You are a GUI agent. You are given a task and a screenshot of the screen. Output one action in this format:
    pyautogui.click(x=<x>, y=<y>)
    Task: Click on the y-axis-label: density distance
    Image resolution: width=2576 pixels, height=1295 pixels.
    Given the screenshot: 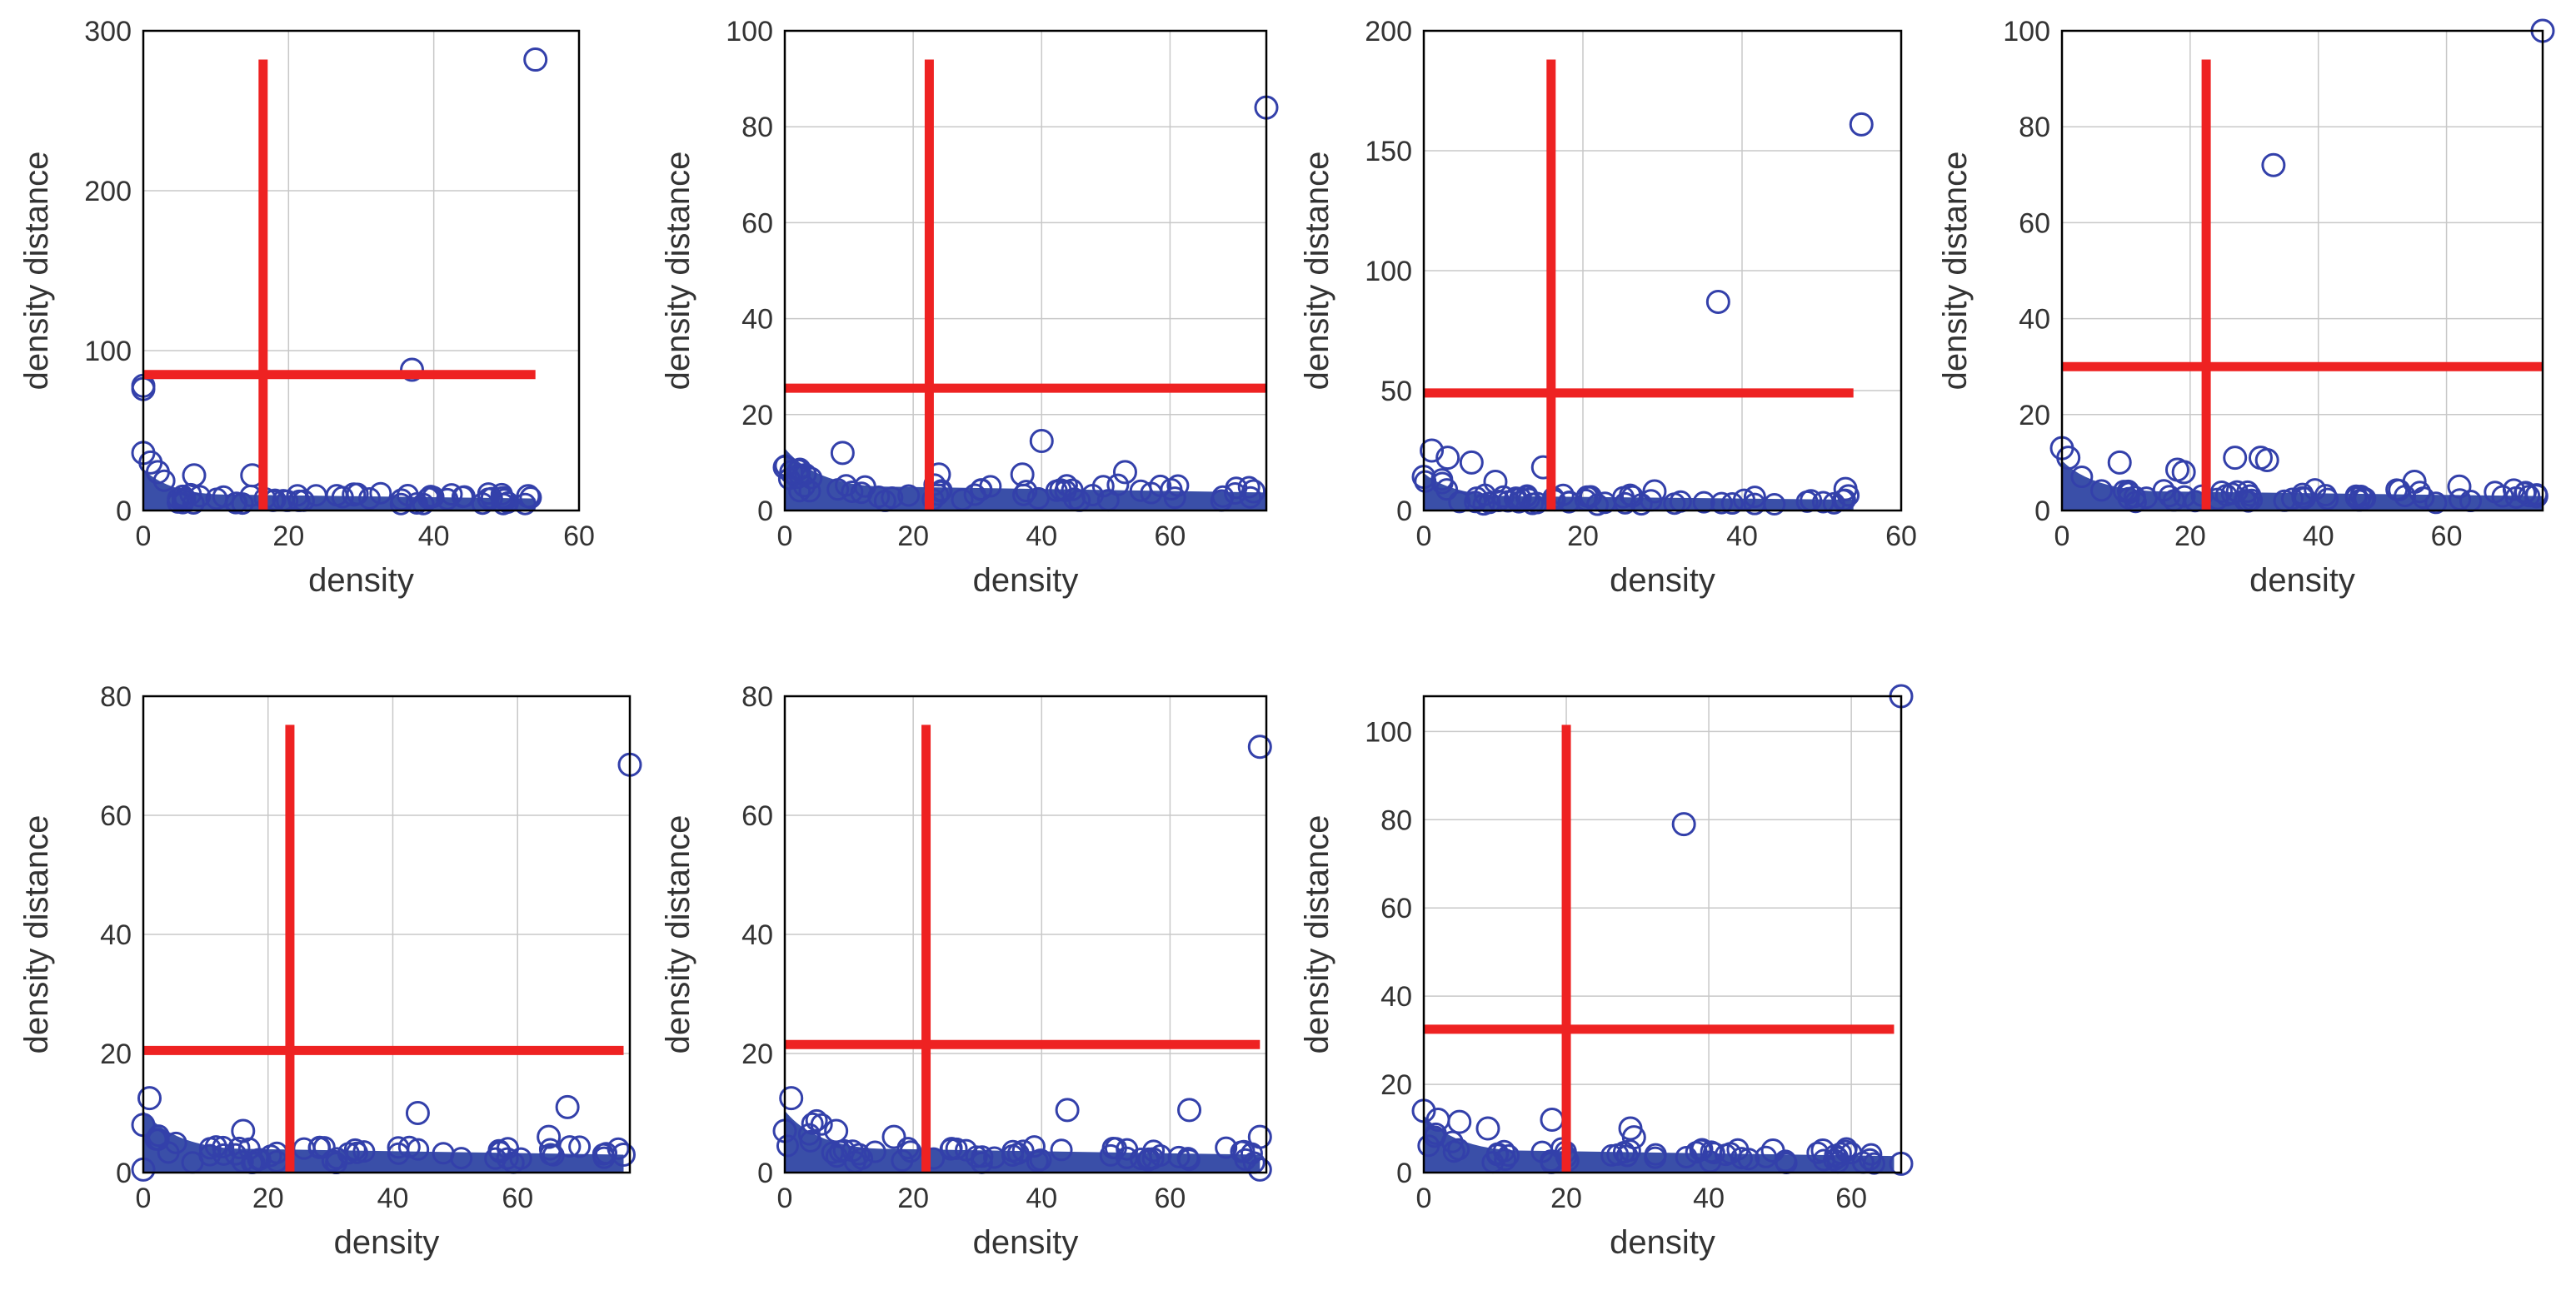 What is the action you would take?
    pyautogui.click(x=1317, y=934)
    